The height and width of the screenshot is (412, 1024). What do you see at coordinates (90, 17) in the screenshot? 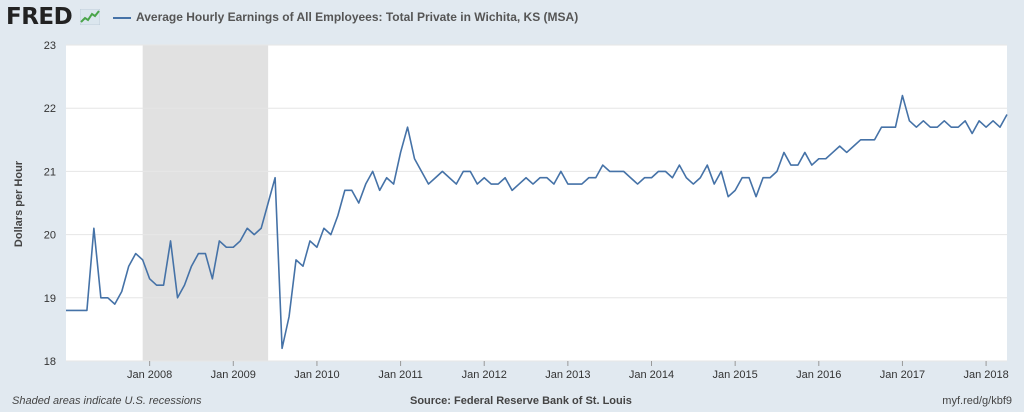
I see `line-graph-icon` at bounding box center [90, 17].